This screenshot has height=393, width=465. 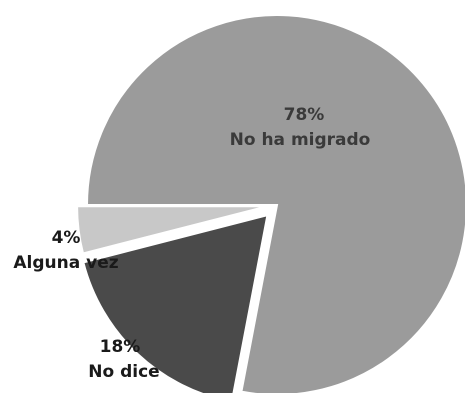 What do you see at coordinates (172, 230) in the screenshot?
I see `pie-slice-alguna-vez` at bounding box center [172, 230].